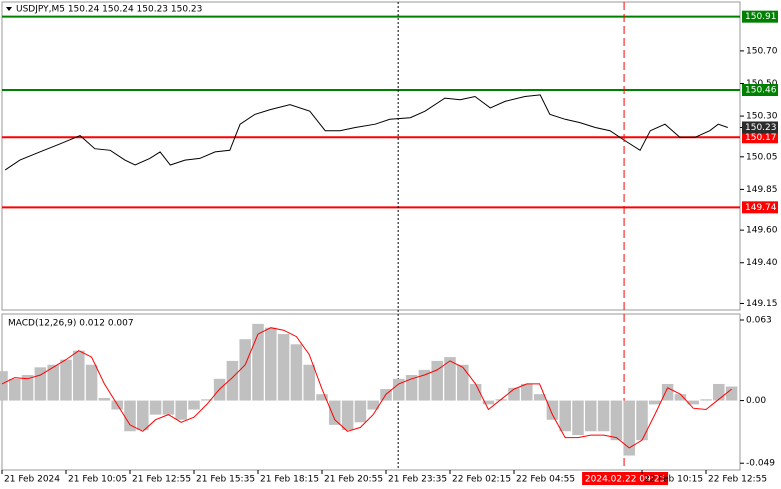  Describe the element at coordinates (762, 263) in the screenshot. I see `y-tick-label: 149.40` at that location.